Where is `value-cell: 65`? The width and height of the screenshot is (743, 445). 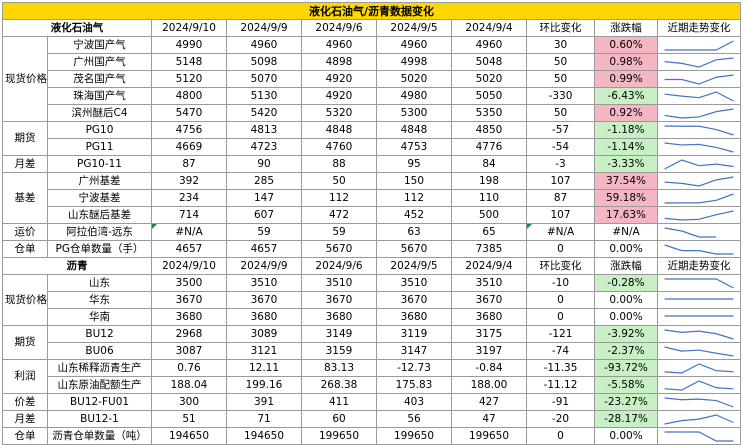 value-cell: 65 is located at coordinates (489, 232).